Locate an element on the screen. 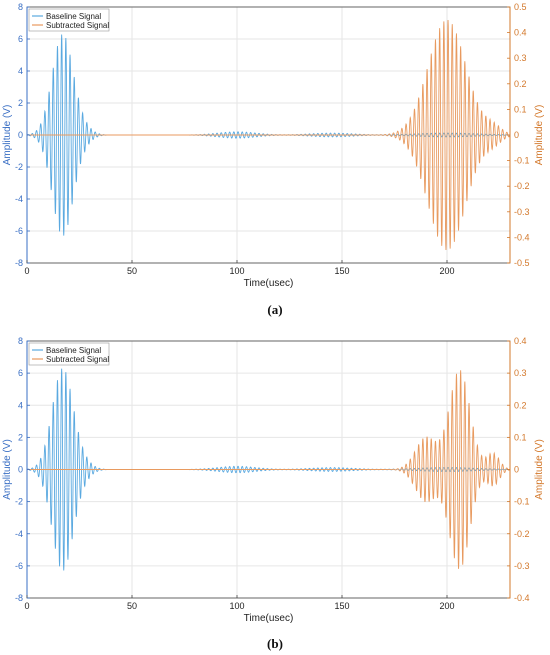  panel-label: (a) is located at coordinates (274, 309).